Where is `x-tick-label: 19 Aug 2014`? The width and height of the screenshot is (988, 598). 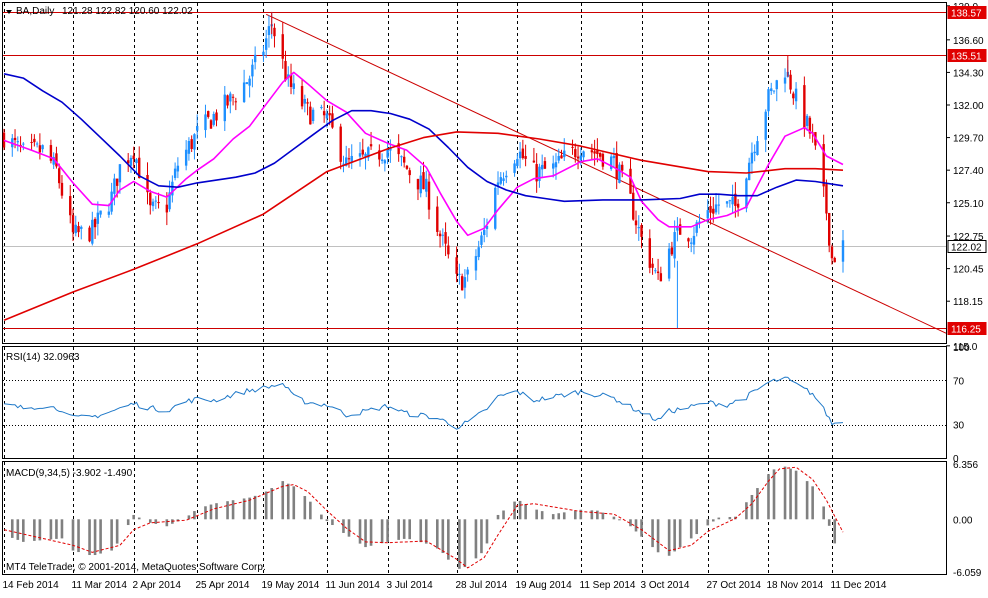 x-tick-label: 19 Aug 2014 is located at coordinates (544, 585).